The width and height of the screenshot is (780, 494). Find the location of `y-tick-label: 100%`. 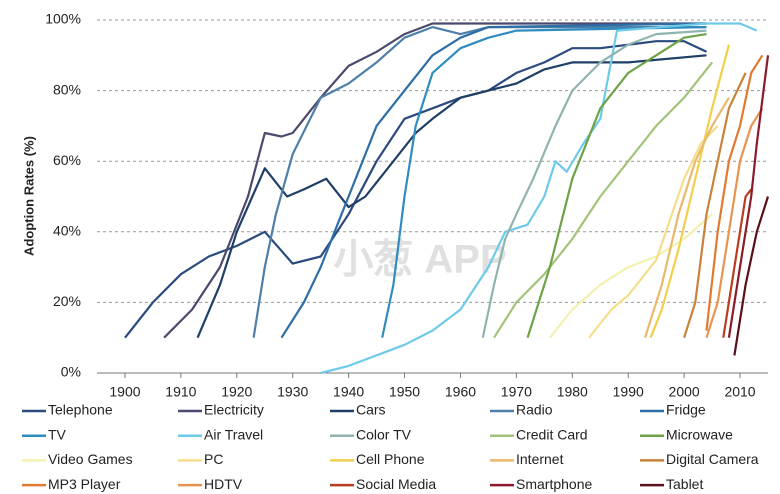

y-tick-label: 100% is located at coordinates (63, 19).